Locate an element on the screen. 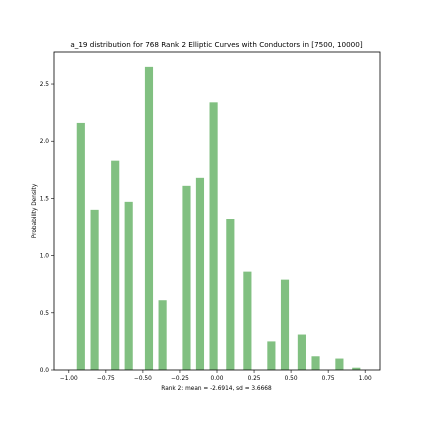 The height and width of the screenshot is (423, 423). y-tick-label: 1.0 is located at coordinates (45, 257).